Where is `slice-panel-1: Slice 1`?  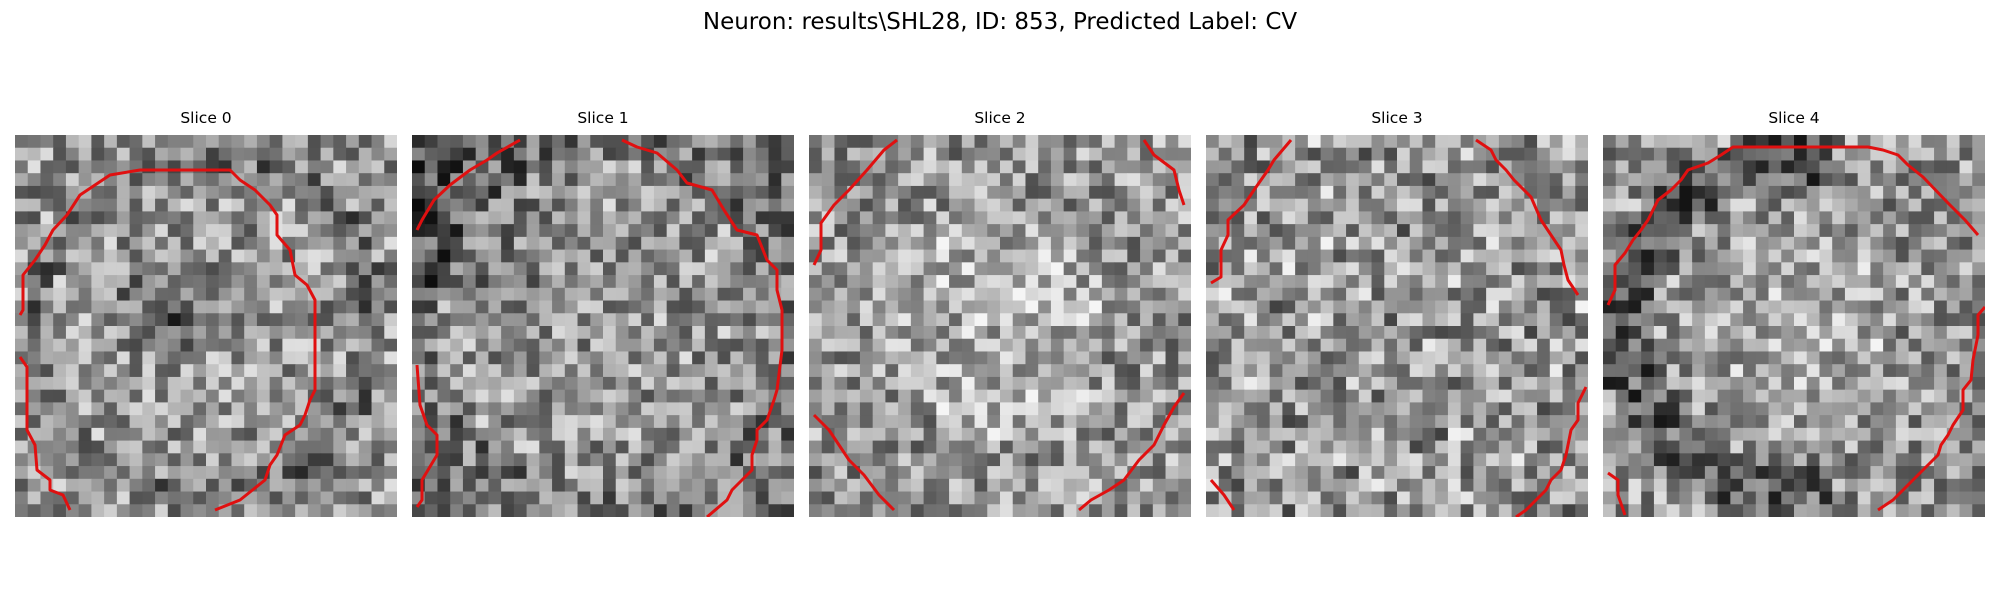 slice-panel-1: Slice 1 is located at coordinates (603, 313).